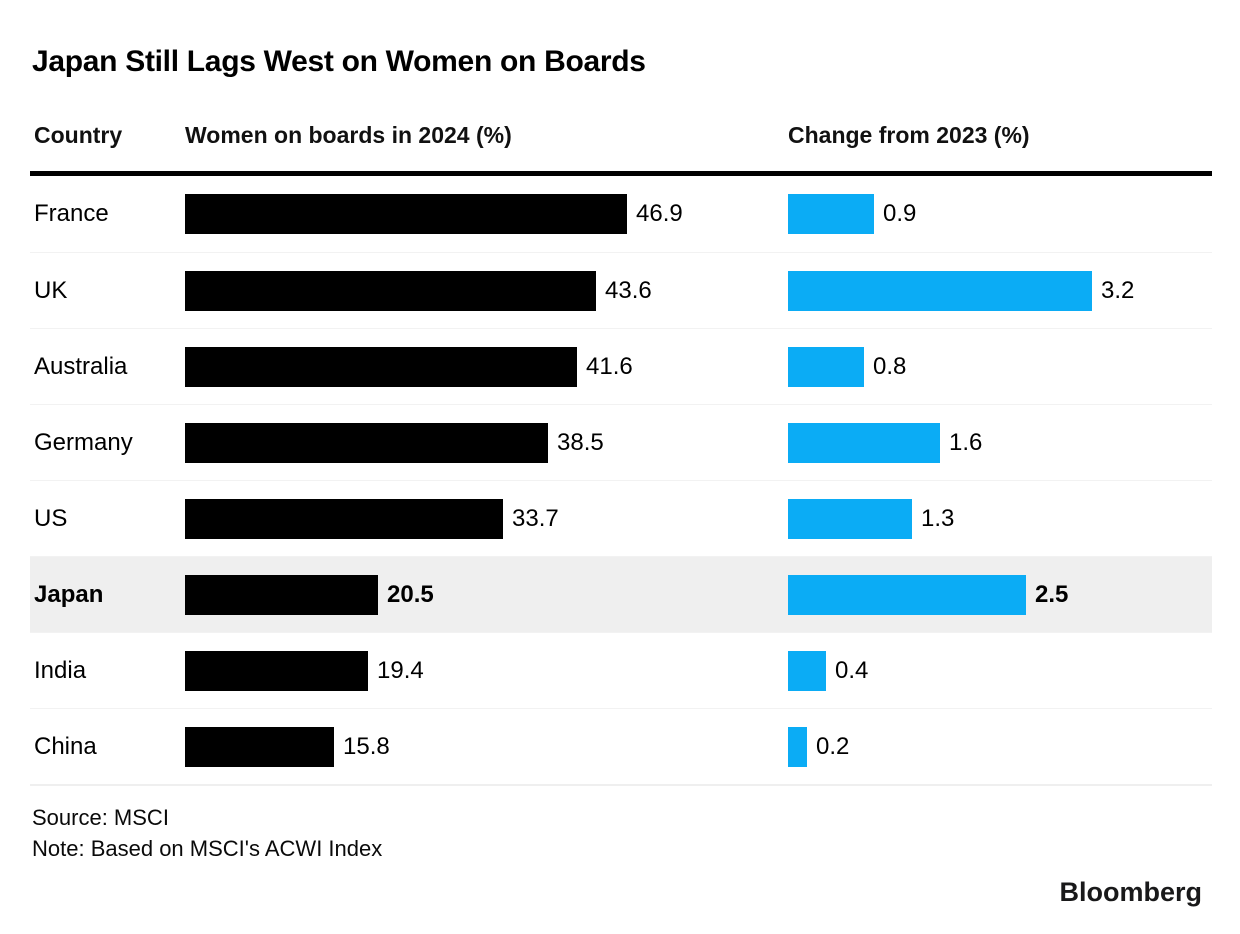 The height and width of the screenshot is (934, 1240). Describe the element at coordinates (966, 442) in the screenshot. I see `change-2023-value: 1.6` at that location.